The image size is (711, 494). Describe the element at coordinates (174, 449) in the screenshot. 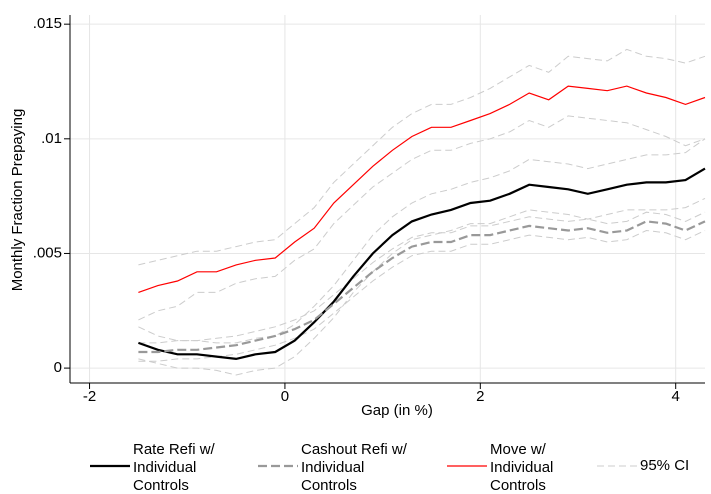

I see `legend-label: Rate Refi w/` at that location.